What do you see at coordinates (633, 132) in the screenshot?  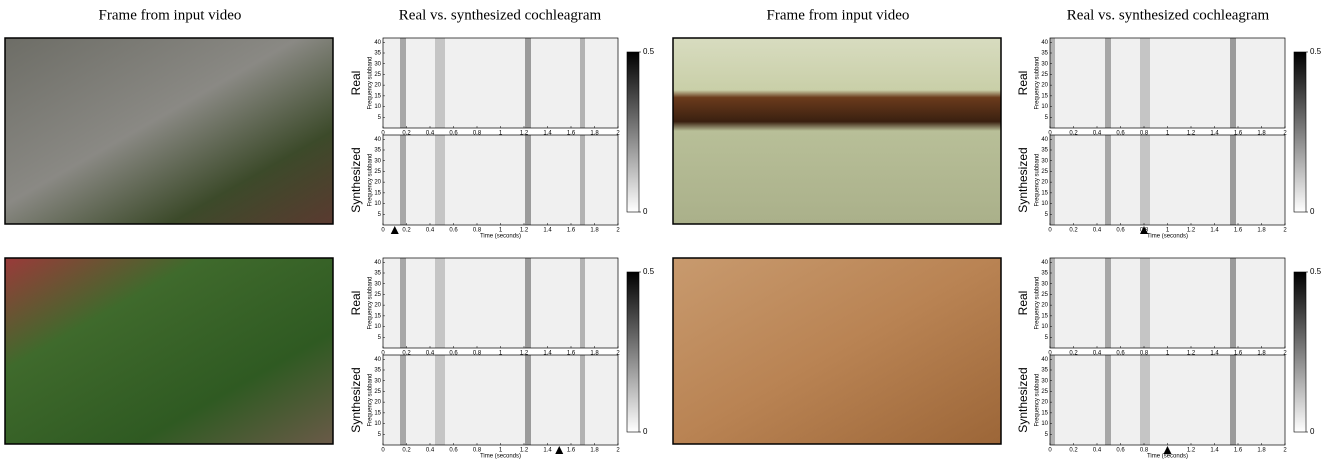 I see `colorbar` at bounding box center [633, 132].